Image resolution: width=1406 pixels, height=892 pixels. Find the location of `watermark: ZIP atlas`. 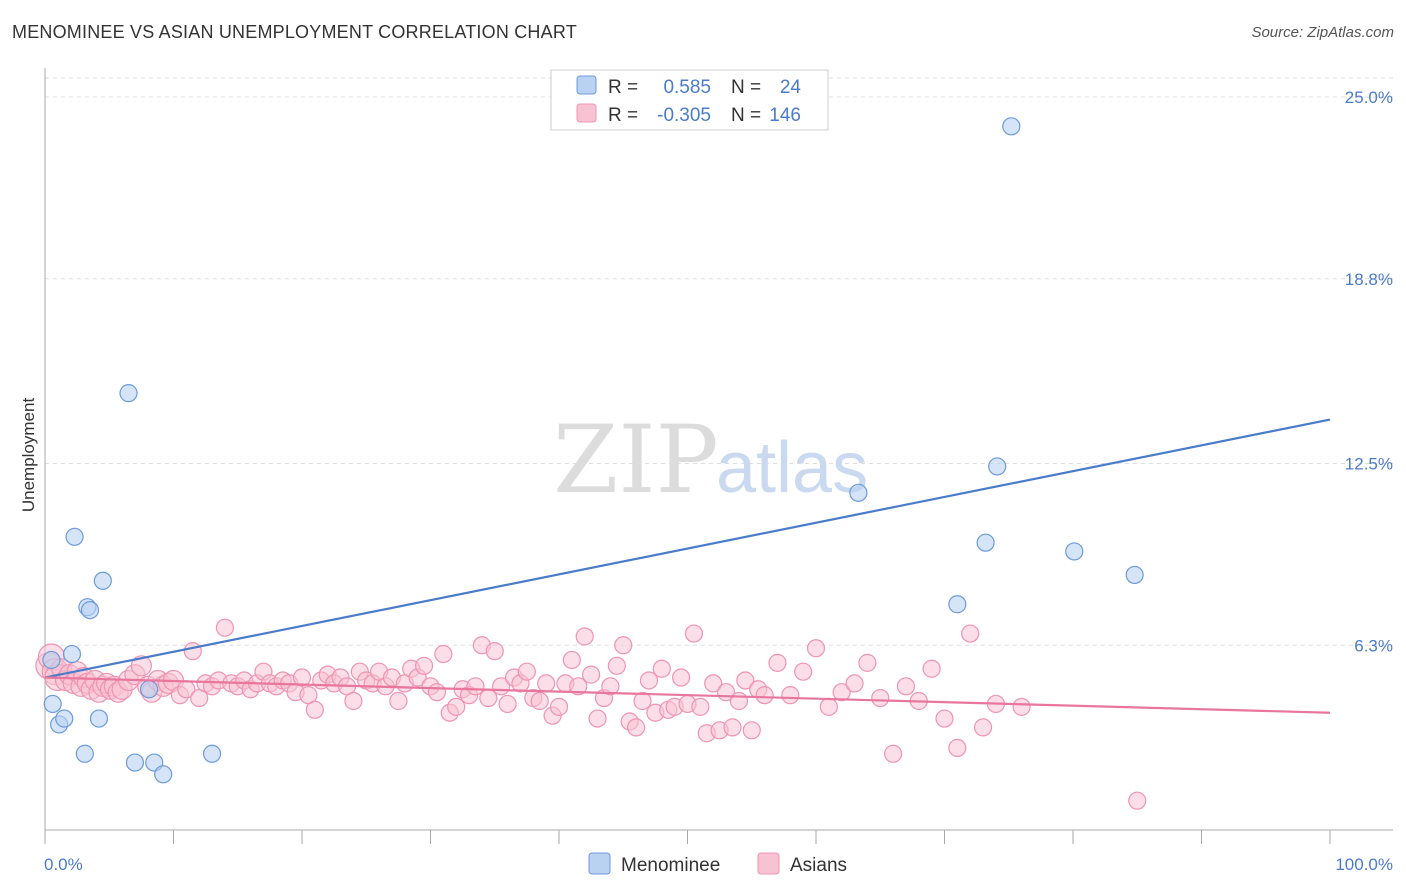

watermark: ZIP atlas is located at coordinates (710, 460).